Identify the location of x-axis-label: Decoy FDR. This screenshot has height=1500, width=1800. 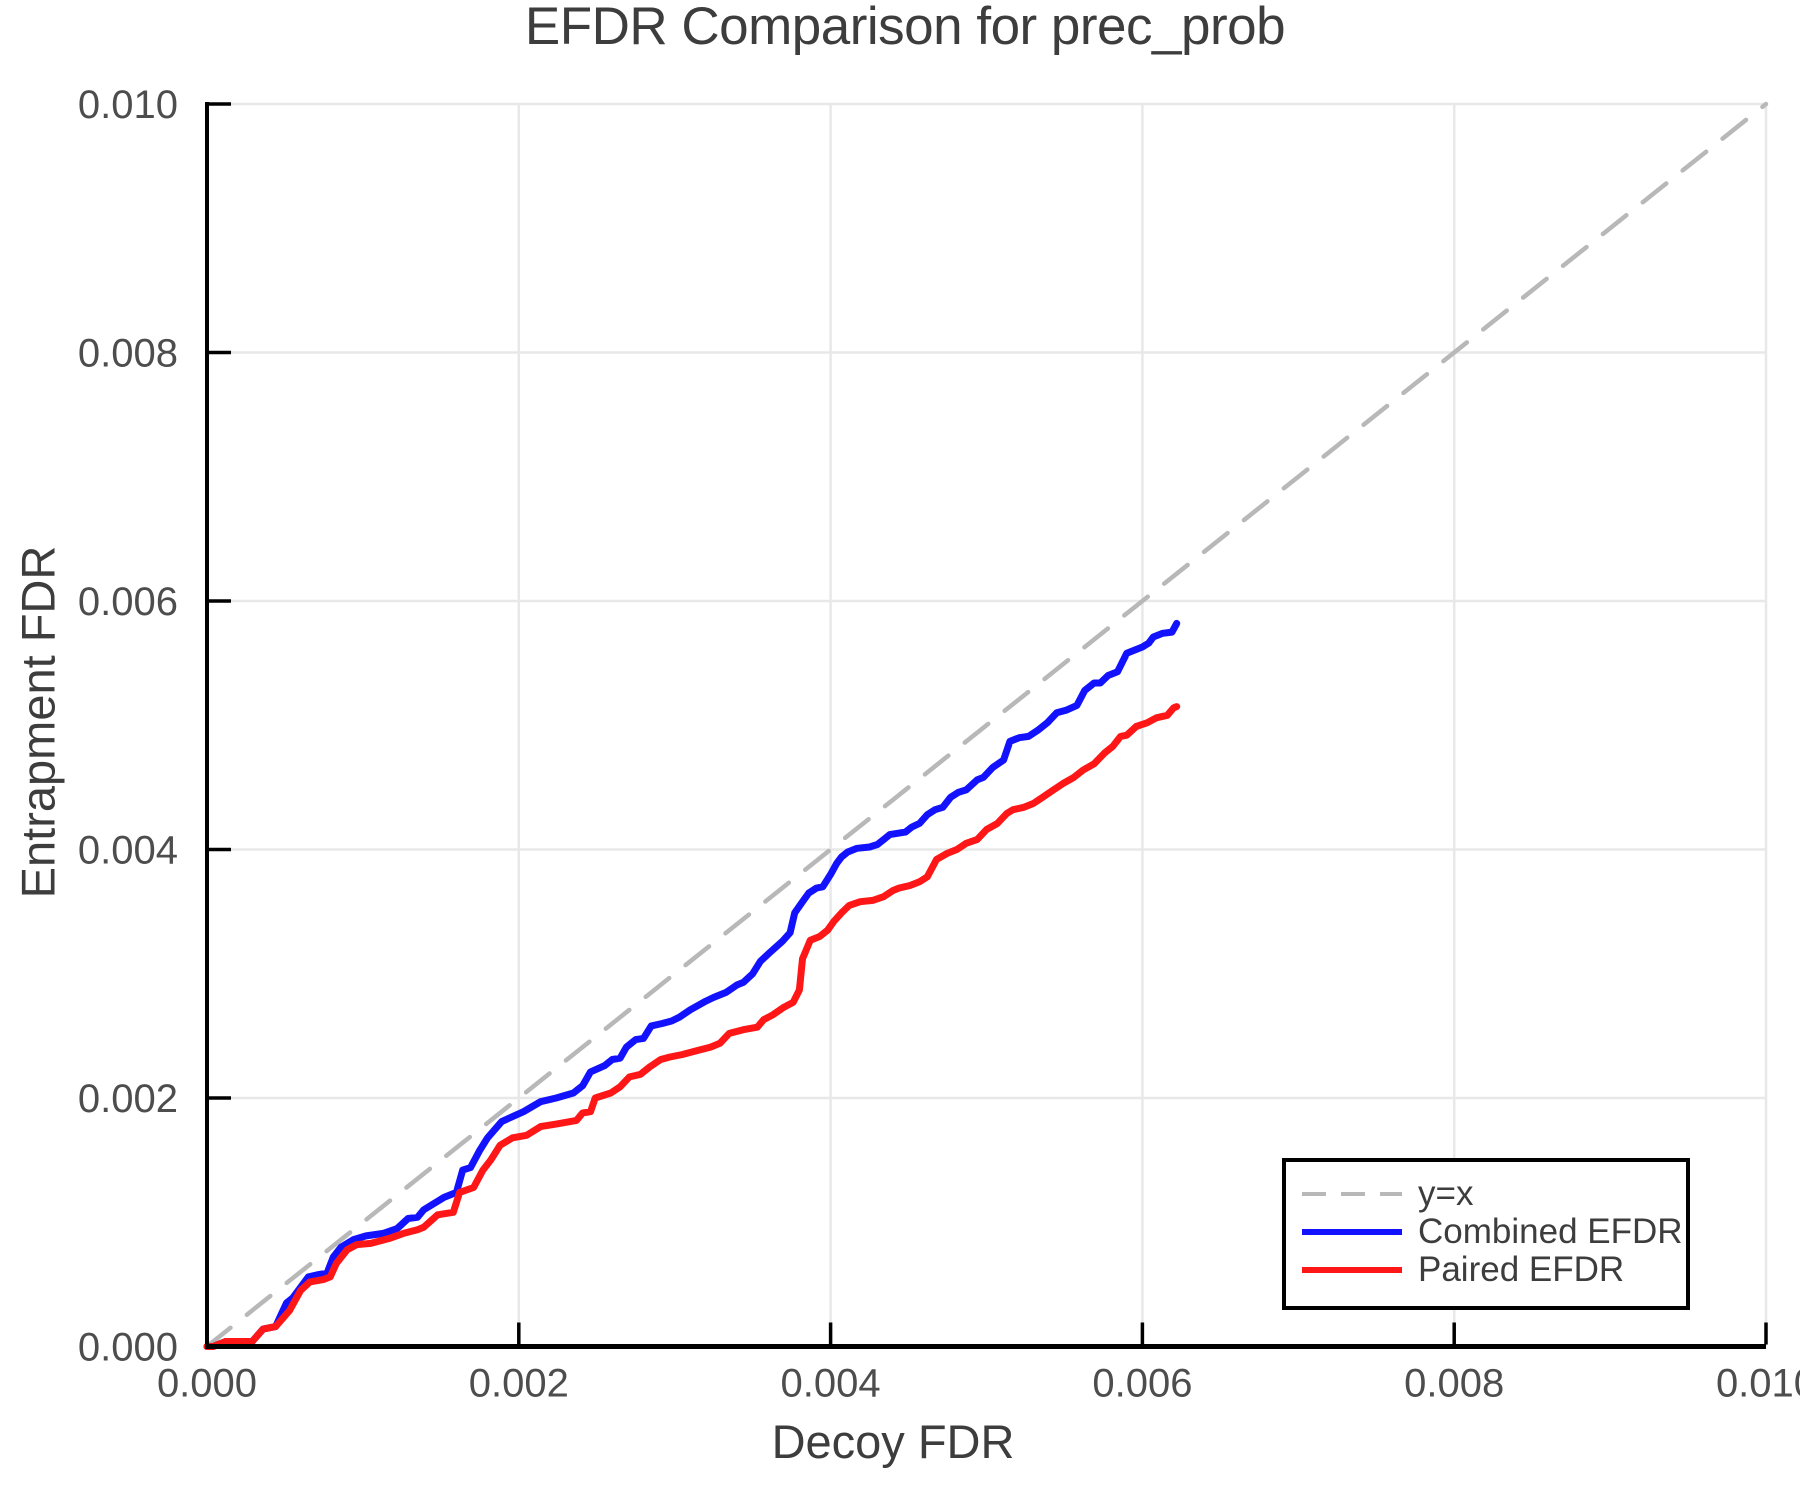
(893, 1441).